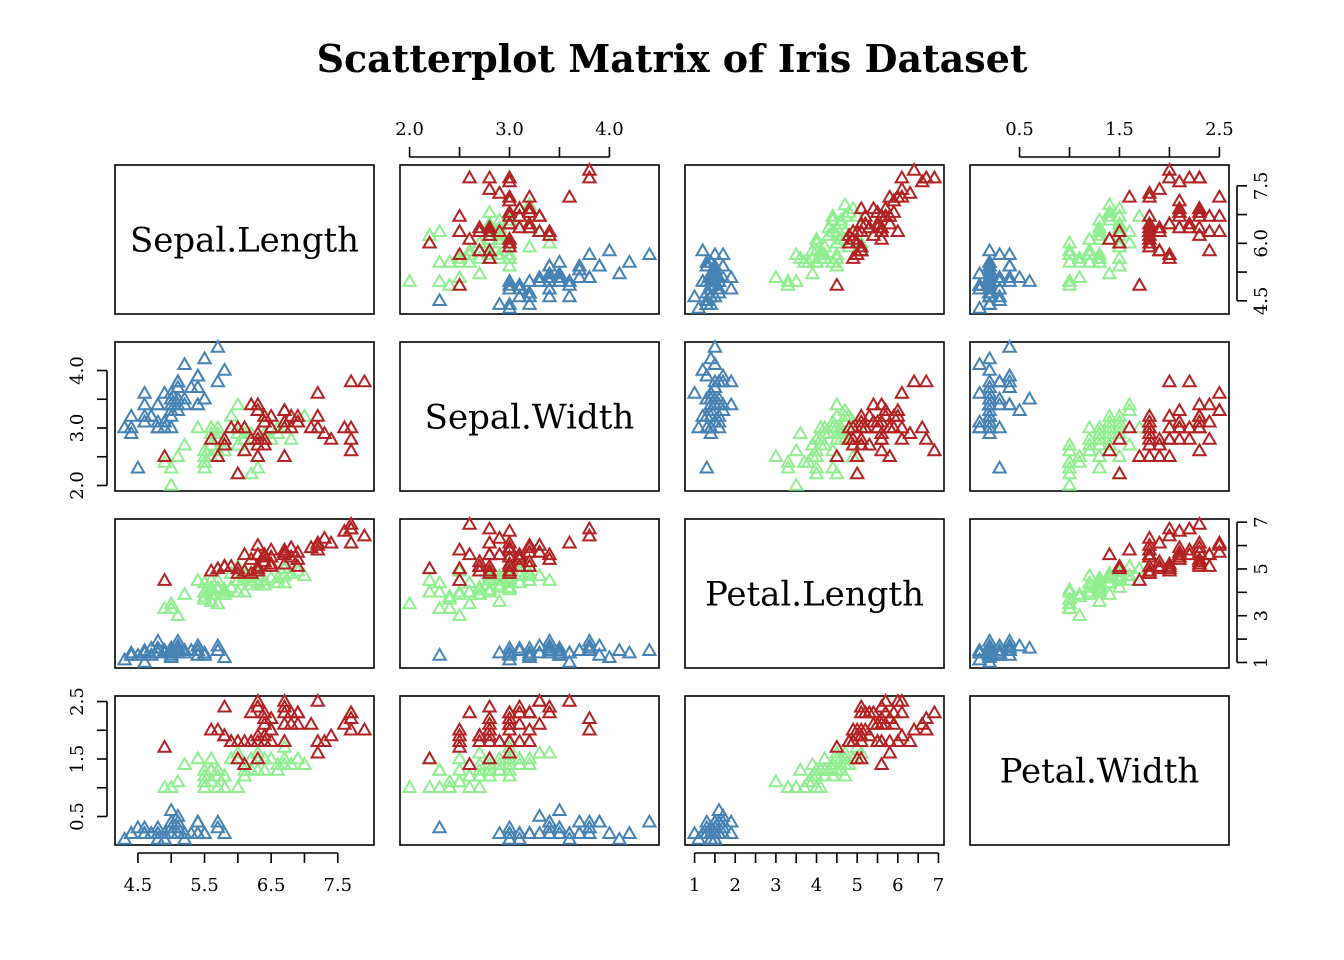 The image size is (1344, 960). What do you see at coordinates (529, 769) in the screenshot?
I see `panel-petal-width-vs-sepal-width` at bounding box center [529, 769].